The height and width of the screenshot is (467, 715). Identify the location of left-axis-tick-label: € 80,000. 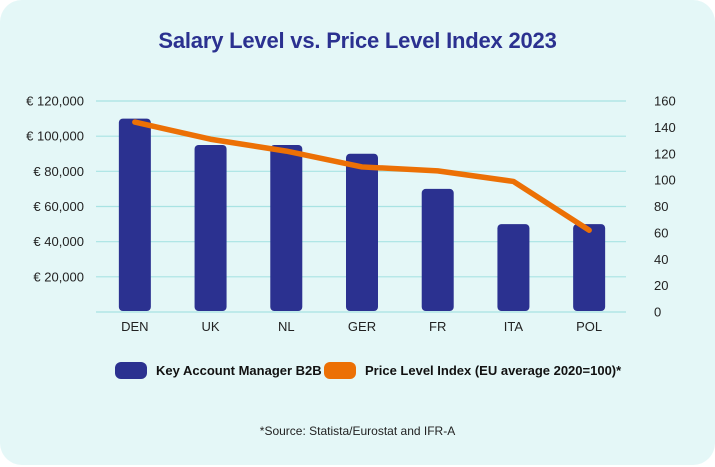
(58, 171).